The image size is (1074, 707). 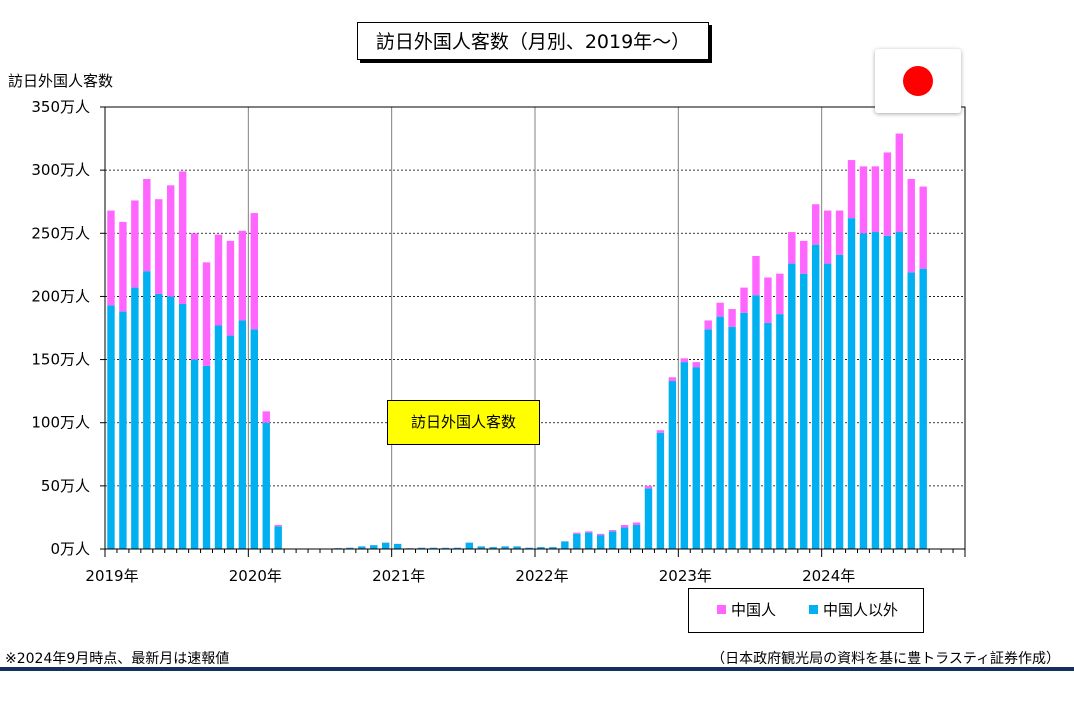 What do you see at coordinates (806, 610) in the screenshot?
I see `chart-legend: 中国人 中国人以外` at bounding box center [806, 610].